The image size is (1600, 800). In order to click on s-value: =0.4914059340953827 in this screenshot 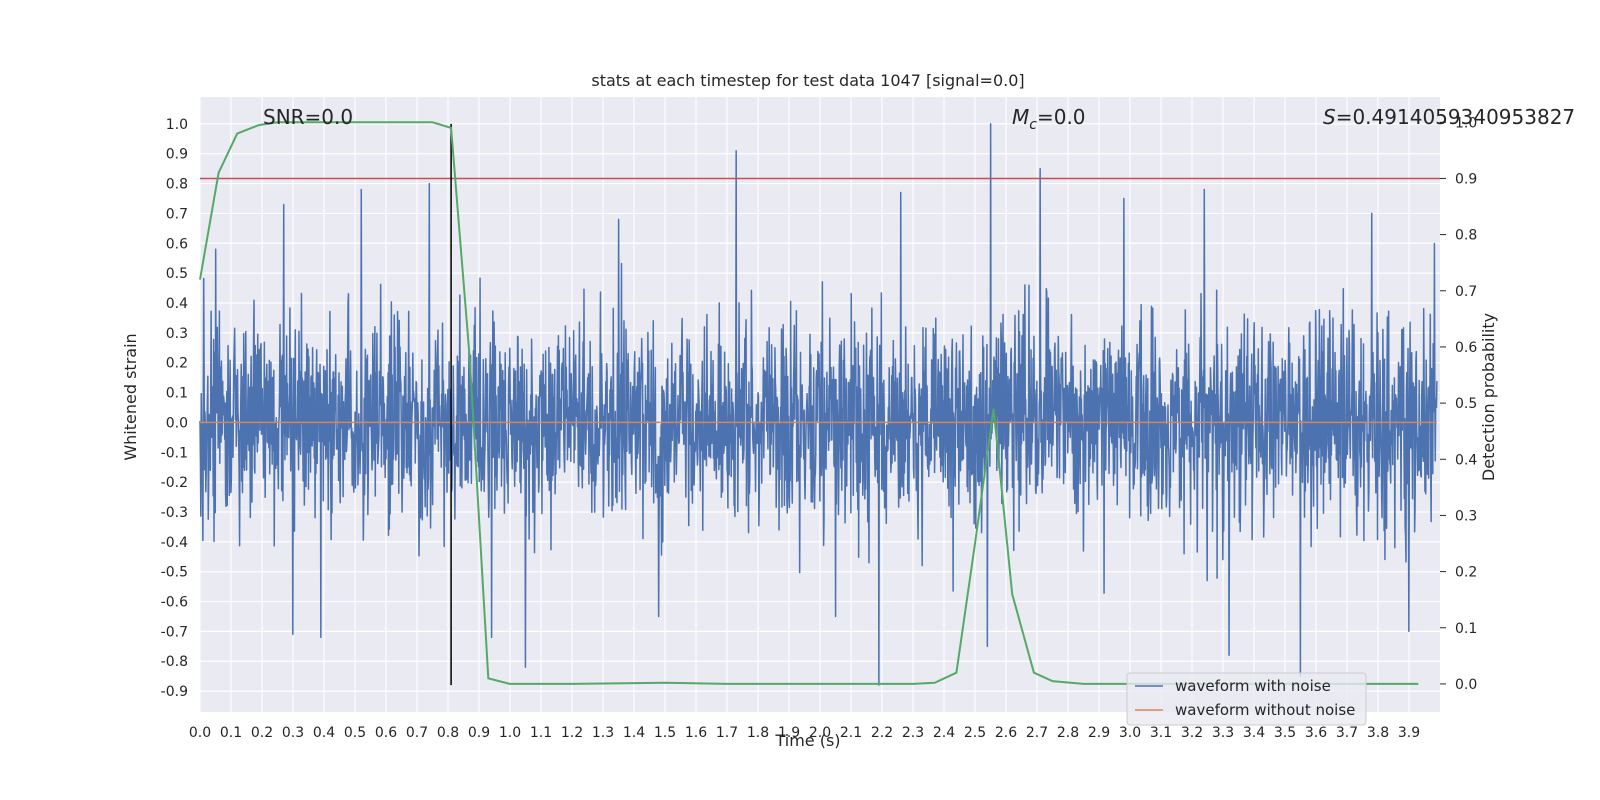, I will do `click(1455, 117)`.